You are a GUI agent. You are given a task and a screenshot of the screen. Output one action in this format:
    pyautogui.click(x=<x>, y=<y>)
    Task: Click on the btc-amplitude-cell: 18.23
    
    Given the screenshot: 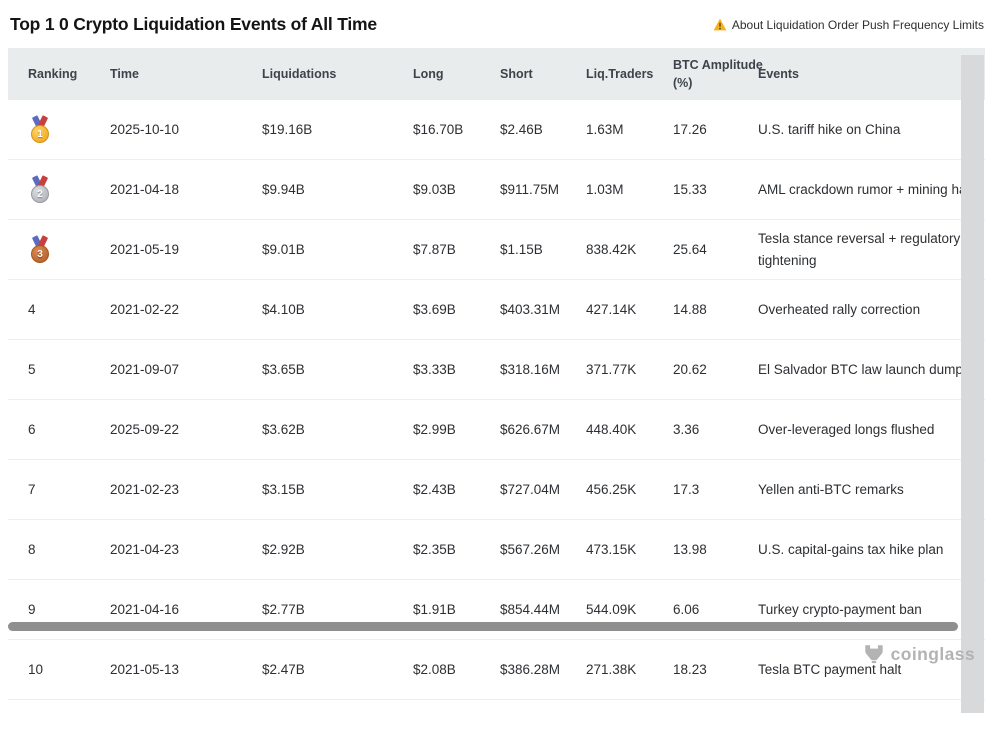 What is the action you would take?
    pyautogui.click(x=690, y=669)
    